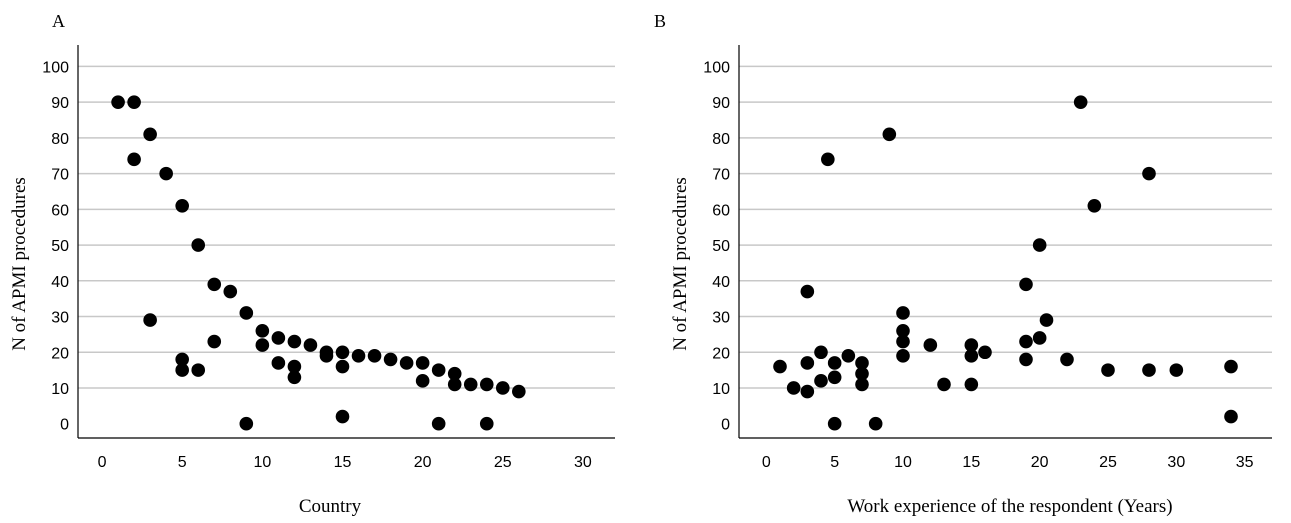 This screenshot has height=523, width=1291. What do you see at coordinates (721, 210) in the screenshot?
I see `panel-b-y-tick-label: 60` at bounding box center [721, 210].